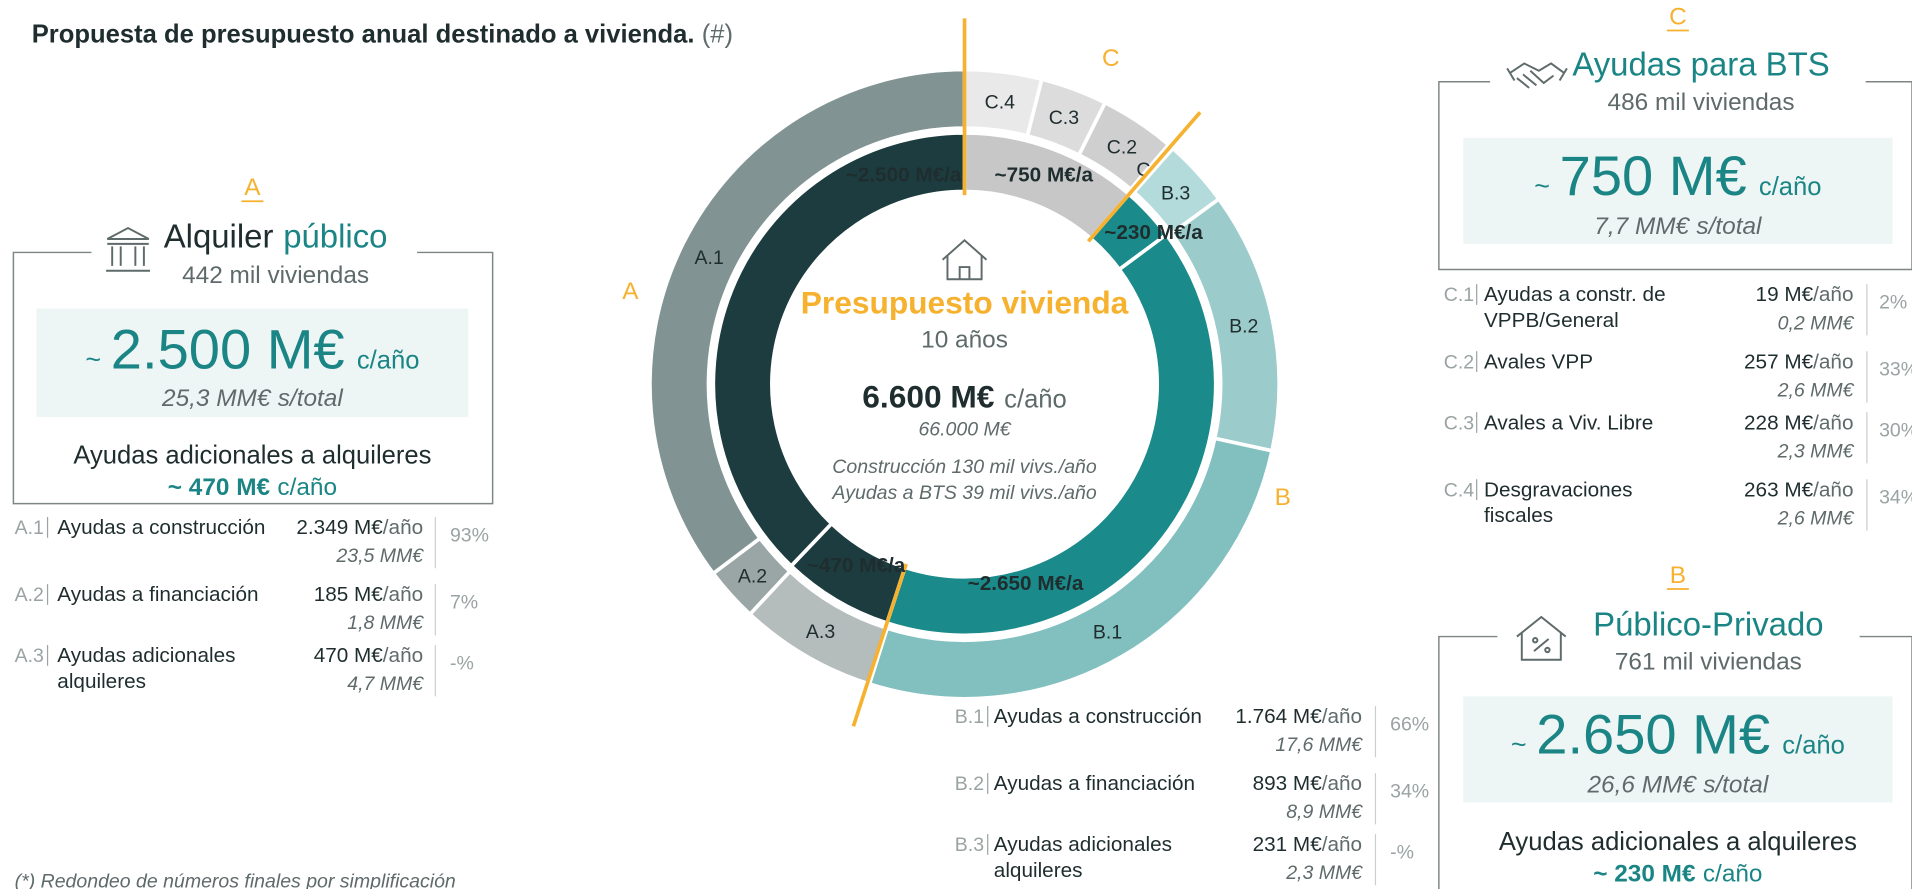 This screenshot has height=889, width=1912. I want to click on house-icon, so click(964, 259).